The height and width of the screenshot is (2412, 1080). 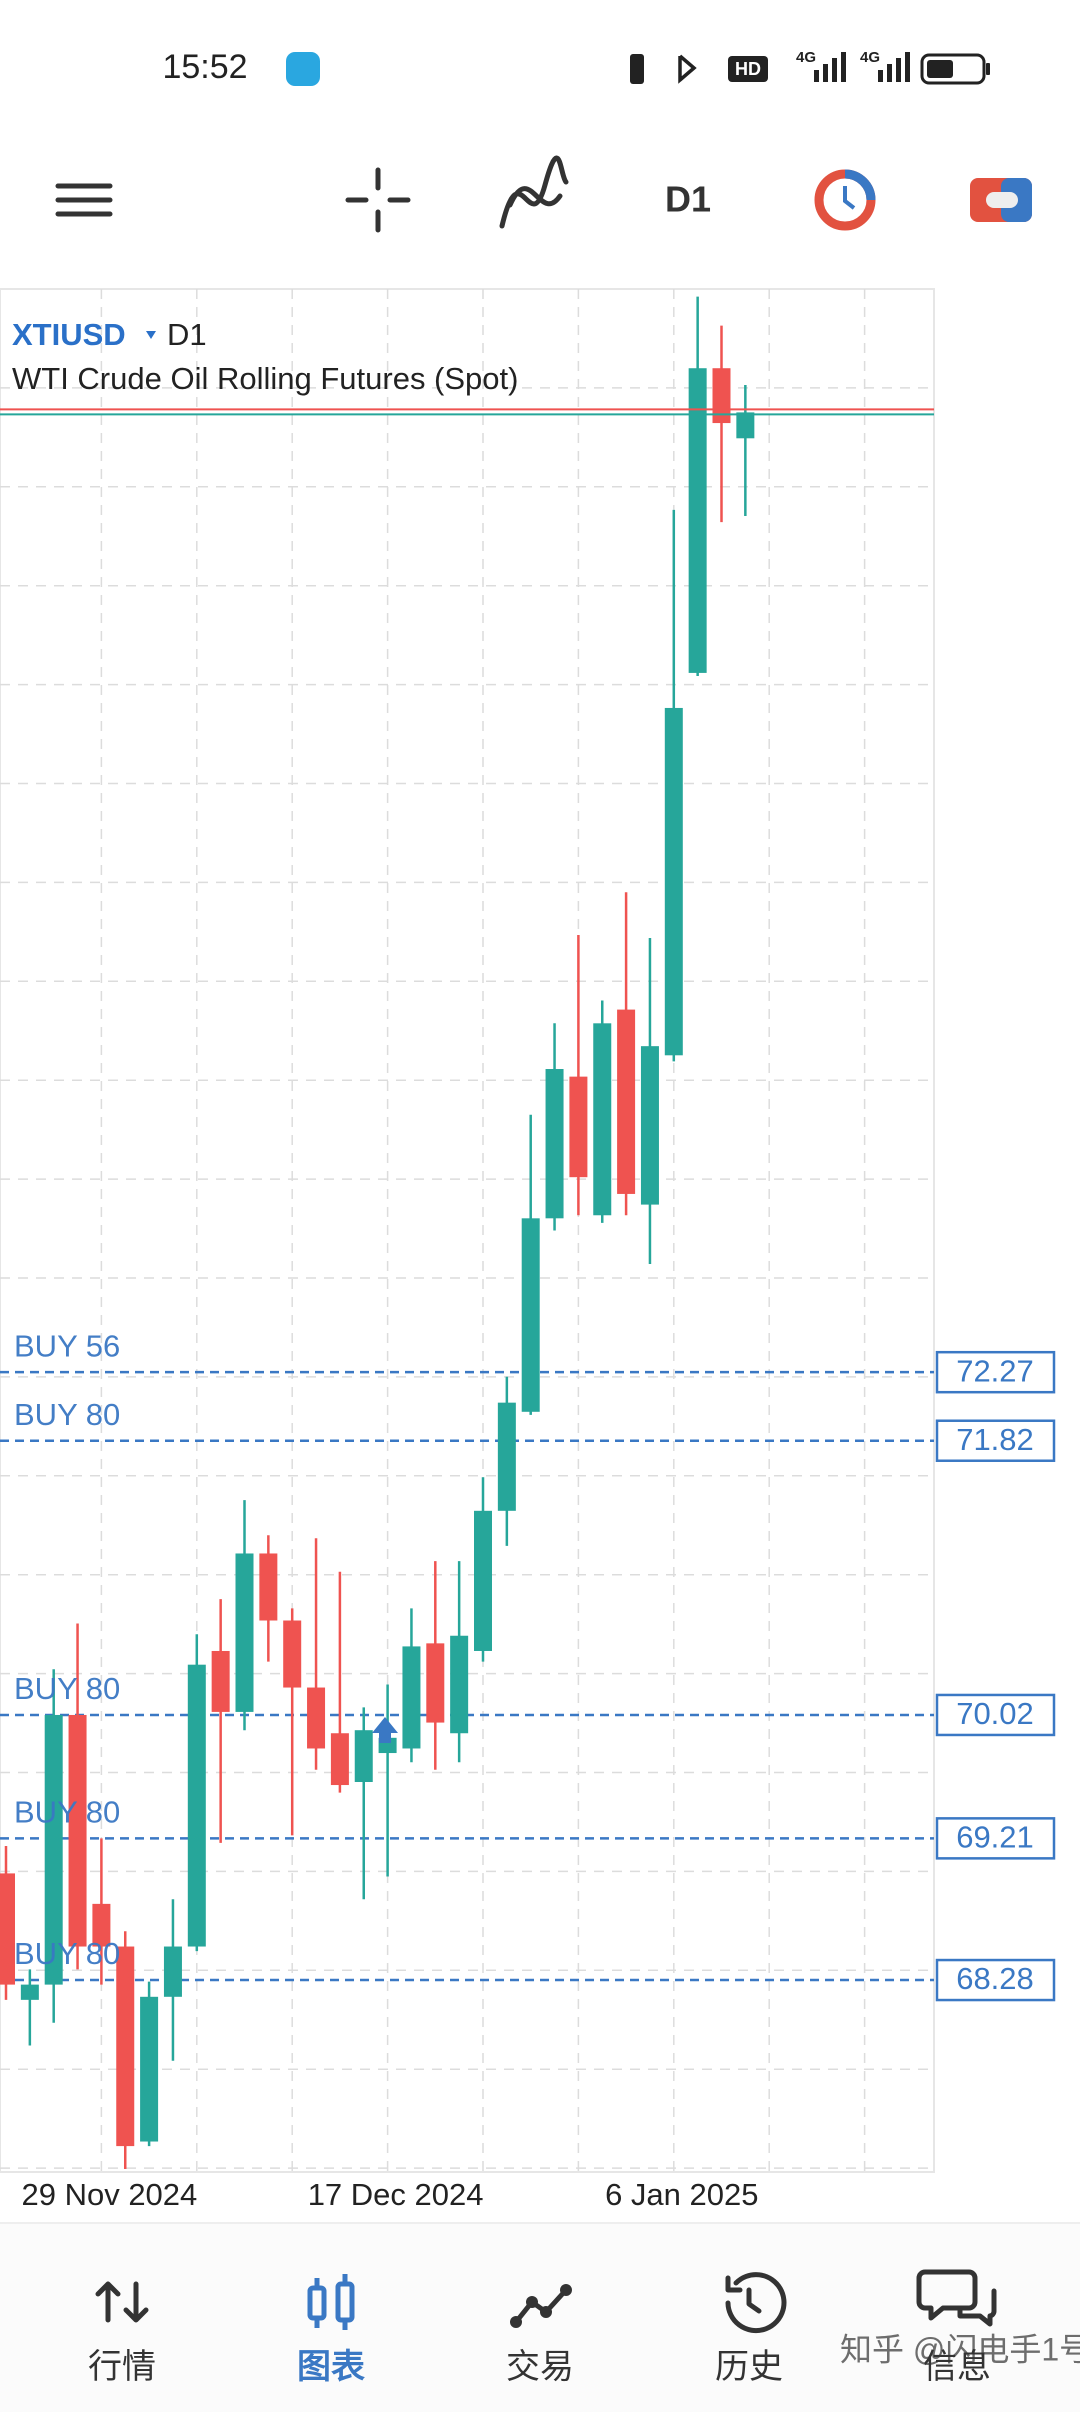 What do you see at coordinates (756, 2303) in the screenshot?
I see `history-icon` at bounding box center [756, 2303].